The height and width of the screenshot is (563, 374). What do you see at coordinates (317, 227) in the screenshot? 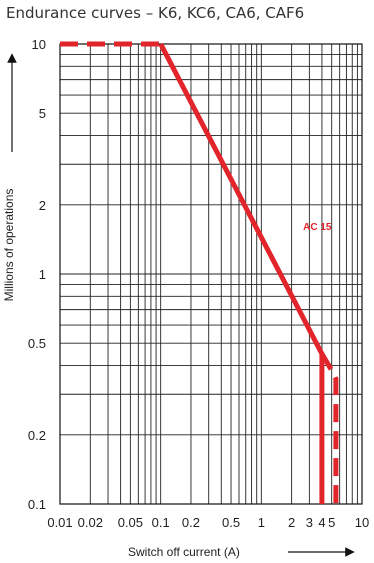
I see `series-label-ac15: AC 15` at bounding box center [317, 227].